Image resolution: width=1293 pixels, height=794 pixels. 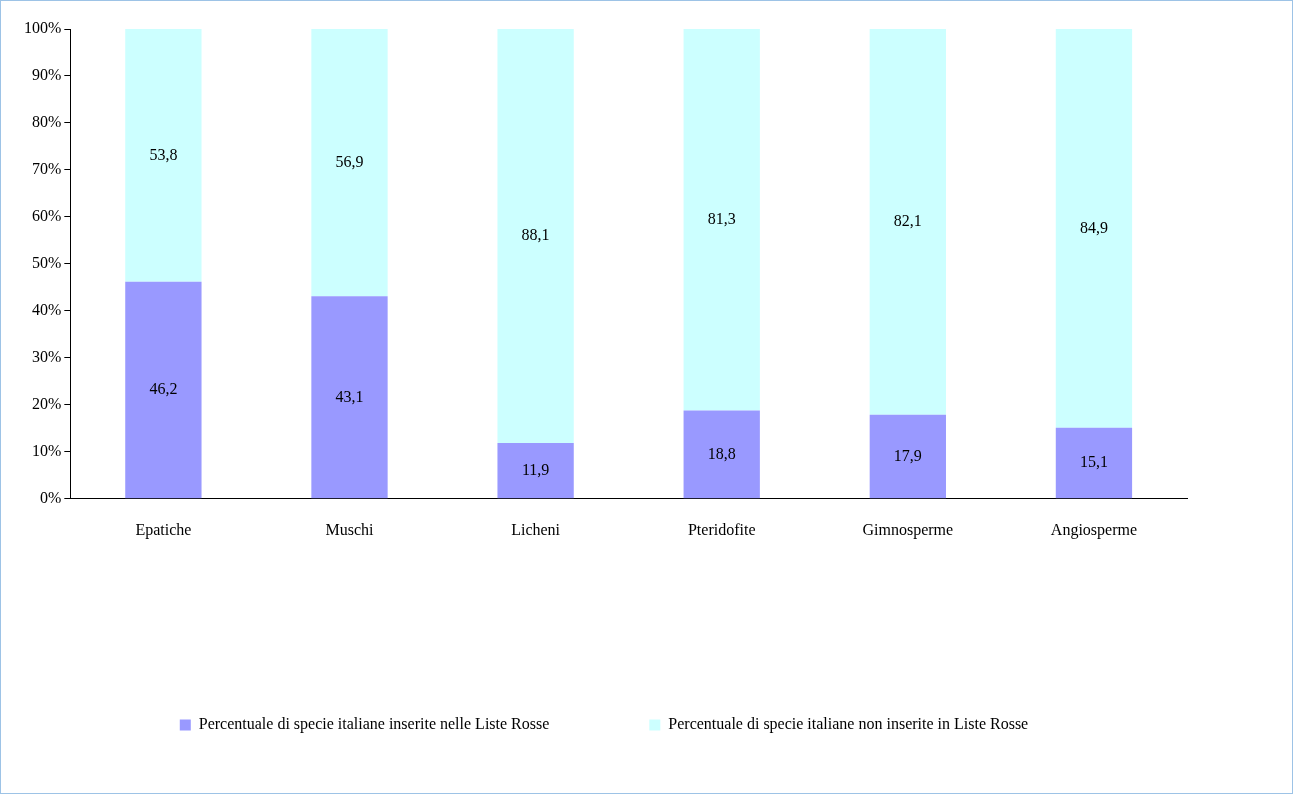 I want to click on x-tick-label: Muschi, so click(x=350, y=529).